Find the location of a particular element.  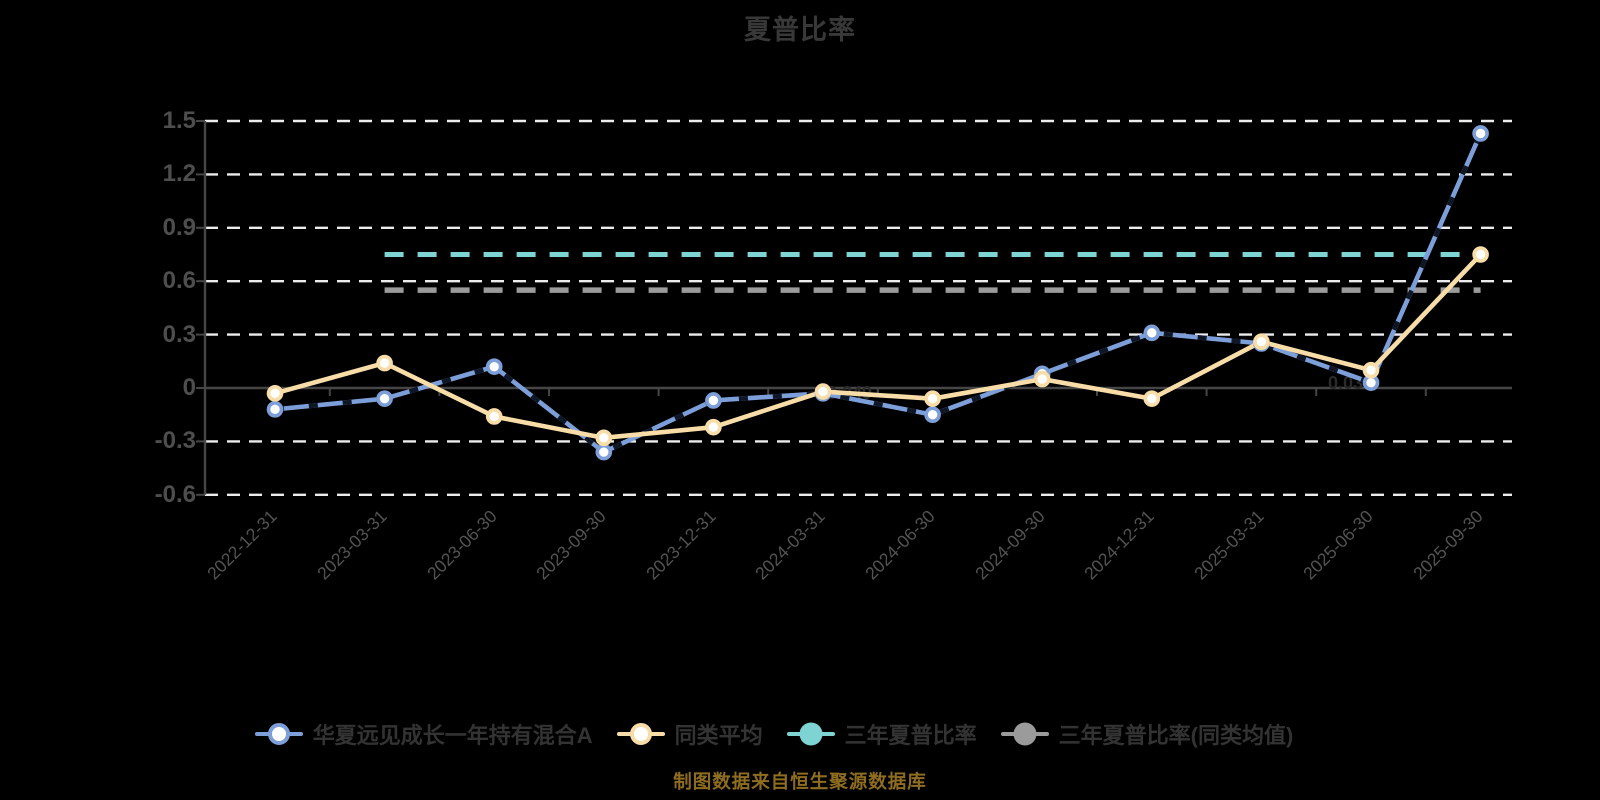

y-axis-label: -0.6 is located at coordinates (175, 494).